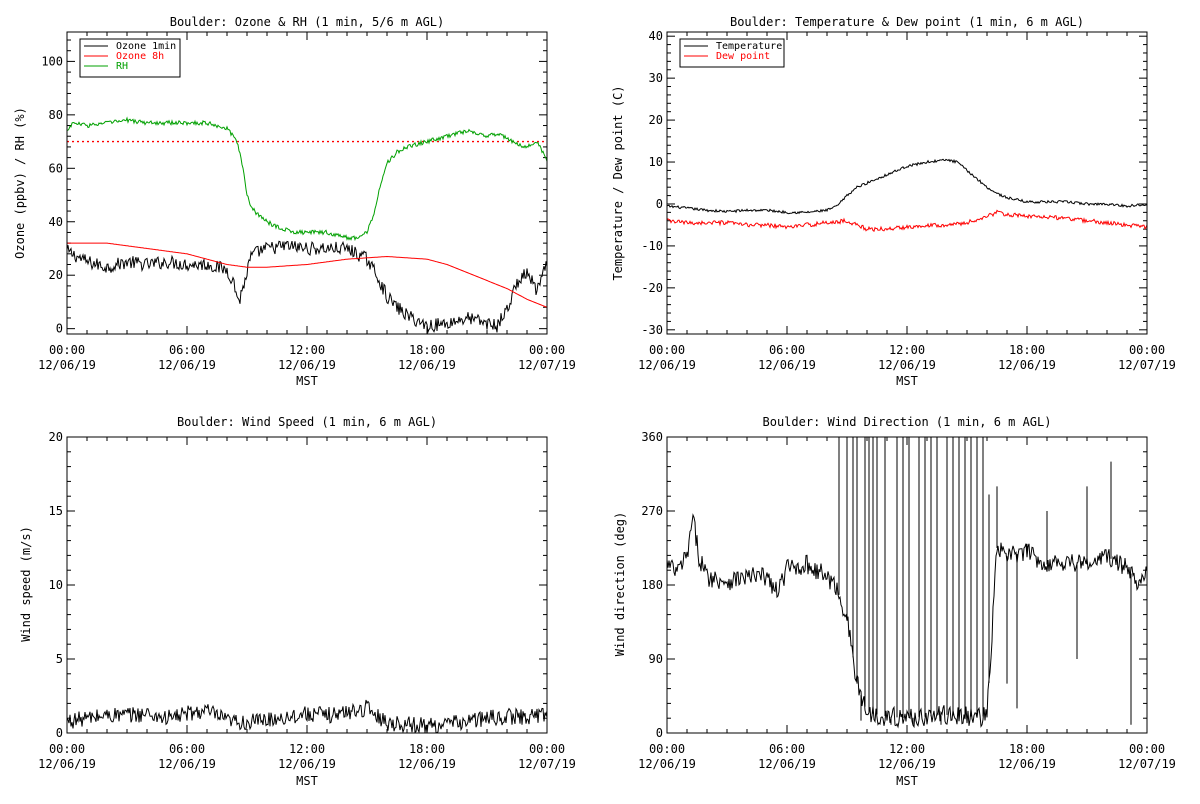 The width and height of the screenshot is (1200, 804). Describe the element at coordinates (56, 115) in the screenshot. I see `y-tick-label: 80` at that location.